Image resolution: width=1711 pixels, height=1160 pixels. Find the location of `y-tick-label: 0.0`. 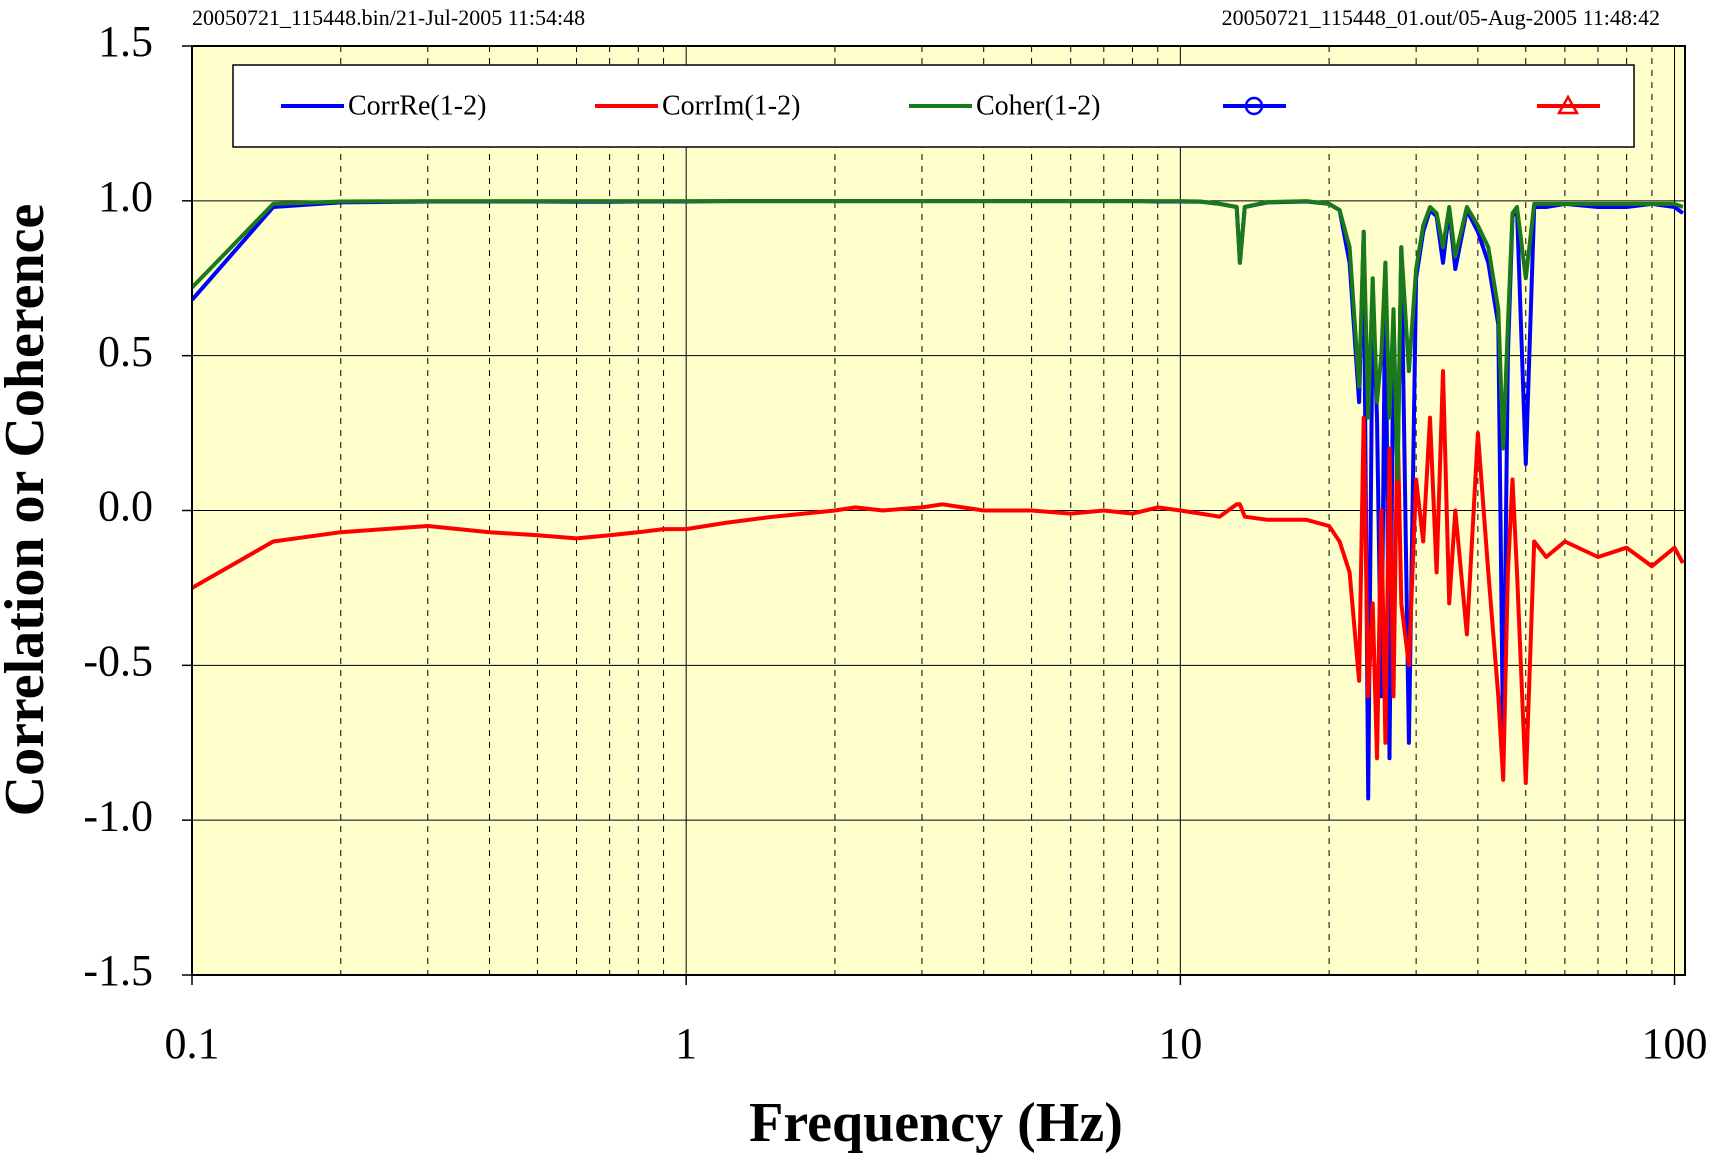

y-tick-label: 0.0 is located at coordinates (125, 506).